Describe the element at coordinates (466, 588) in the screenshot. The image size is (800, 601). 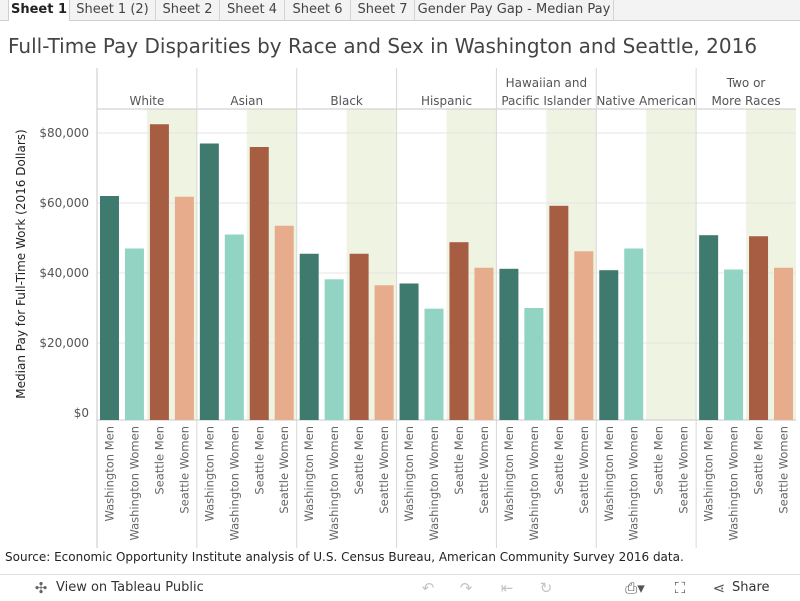
I see `redo-icon: ↷` at that location.